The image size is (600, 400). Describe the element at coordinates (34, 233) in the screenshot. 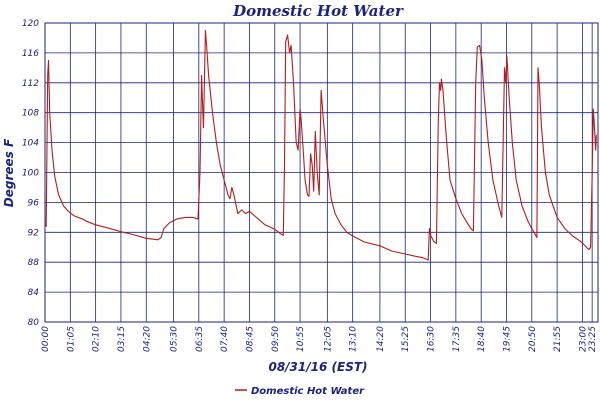

I see `y-tick-label: 92` at that location.